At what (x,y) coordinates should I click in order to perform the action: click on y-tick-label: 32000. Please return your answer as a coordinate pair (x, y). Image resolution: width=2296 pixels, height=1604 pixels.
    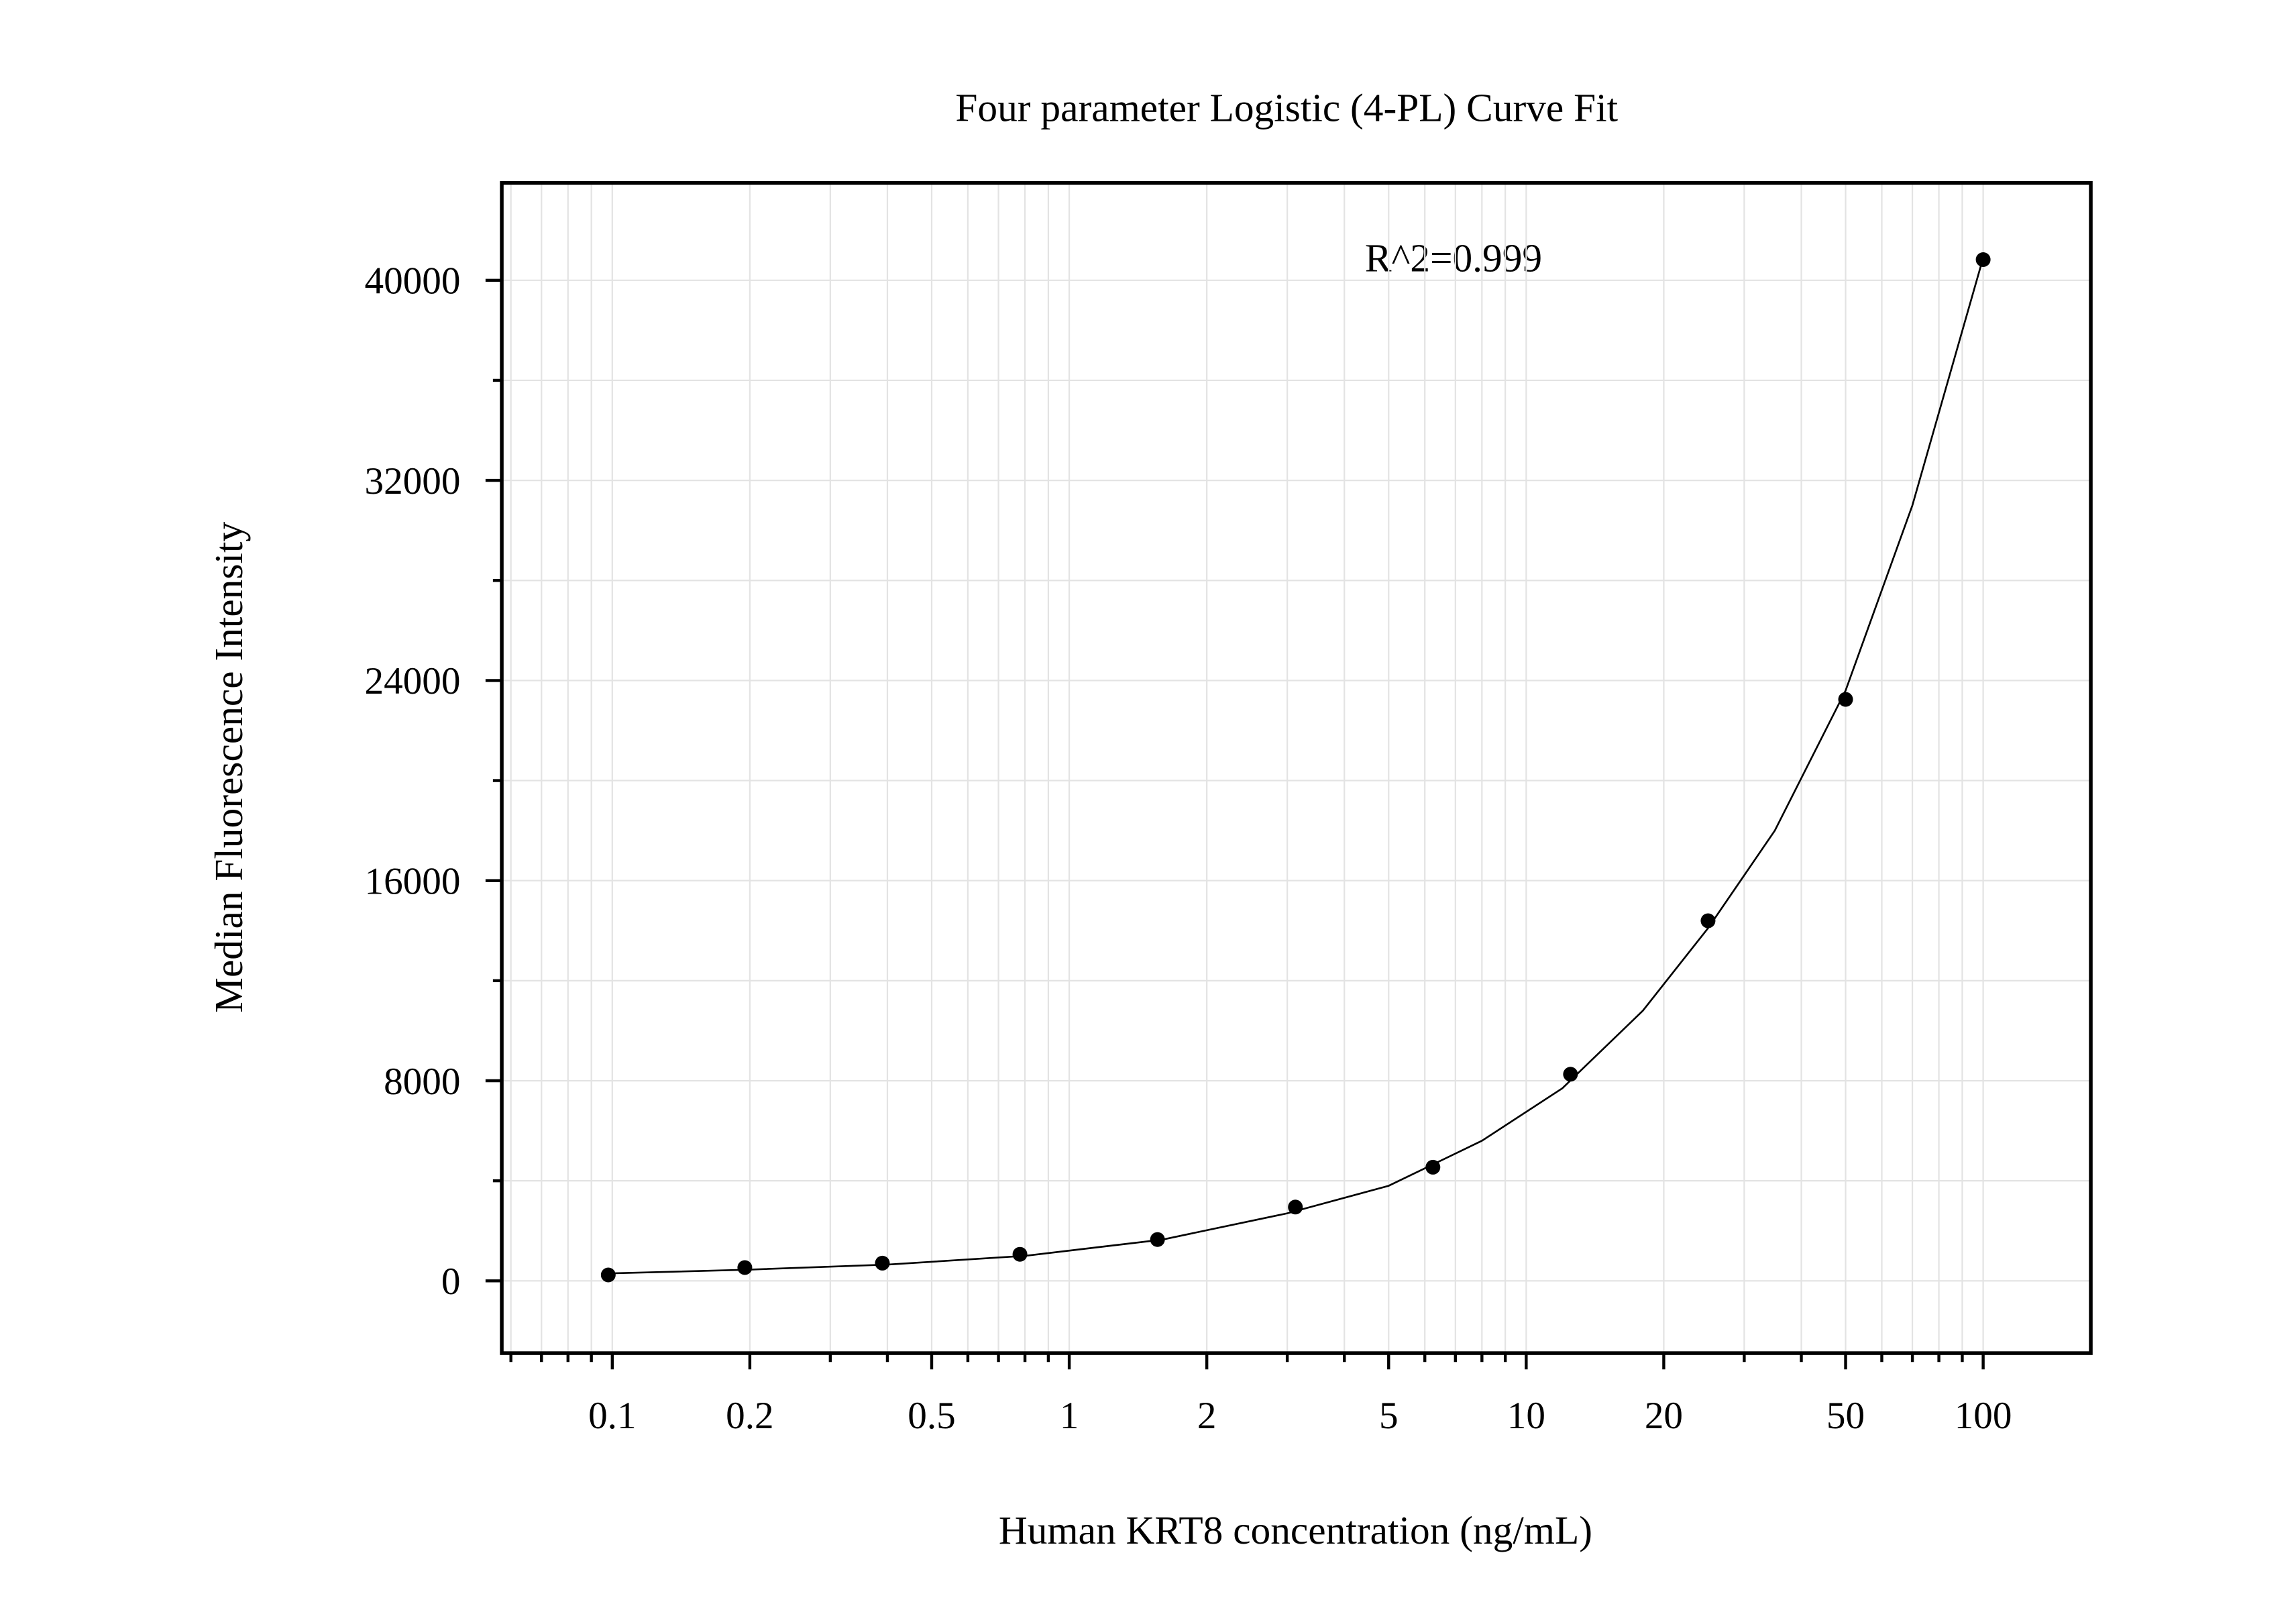
    Looking at the image, I should click on (413, 481).